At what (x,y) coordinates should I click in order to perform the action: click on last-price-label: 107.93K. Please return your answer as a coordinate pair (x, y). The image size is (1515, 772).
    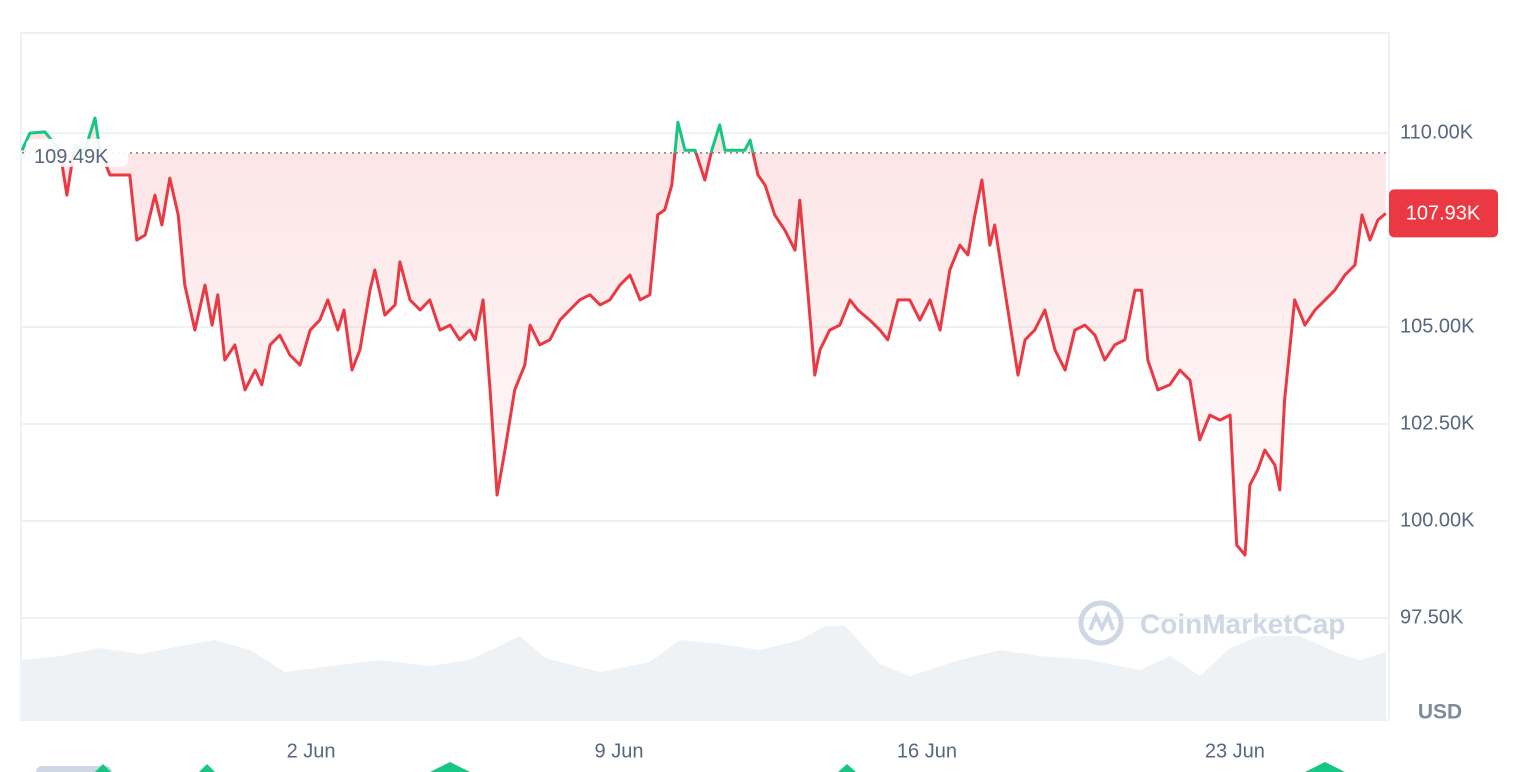
    Looking at the image, I should click on (1443, 214).